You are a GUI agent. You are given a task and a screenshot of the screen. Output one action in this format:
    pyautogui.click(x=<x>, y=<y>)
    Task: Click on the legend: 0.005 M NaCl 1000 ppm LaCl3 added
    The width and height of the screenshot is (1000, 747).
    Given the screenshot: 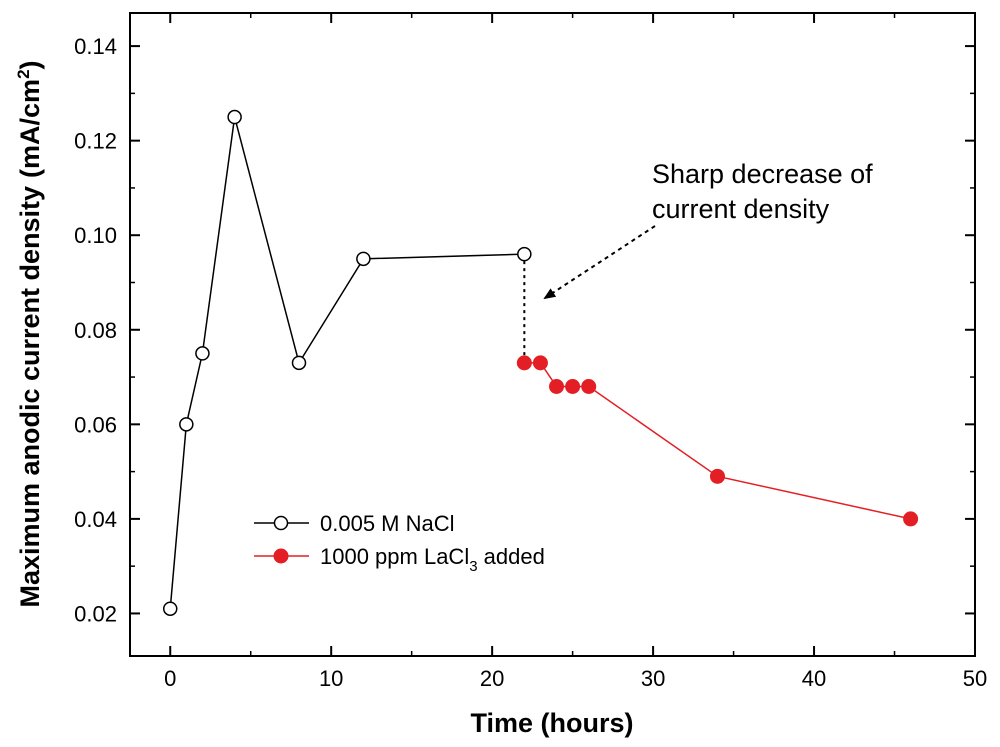 What is the action you would take?
    pyautogui.click(x=399, y=543)
    